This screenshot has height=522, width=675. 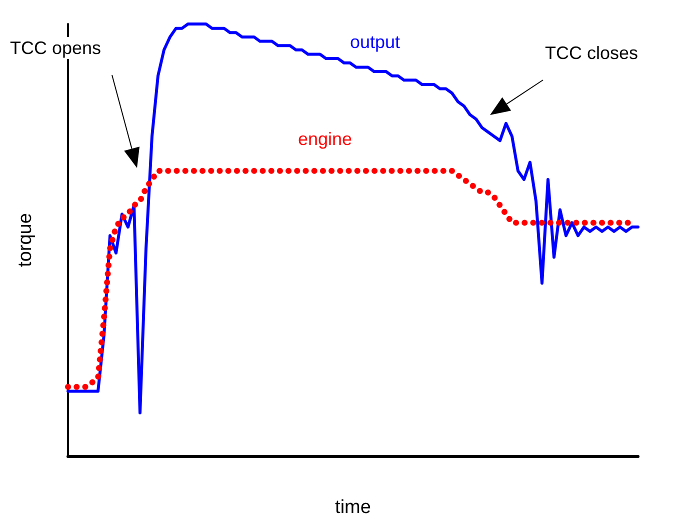 What do you see at coordinates (375, 42) in the screenshot?
I see `series-label: output` at bounding box center [375, 42].